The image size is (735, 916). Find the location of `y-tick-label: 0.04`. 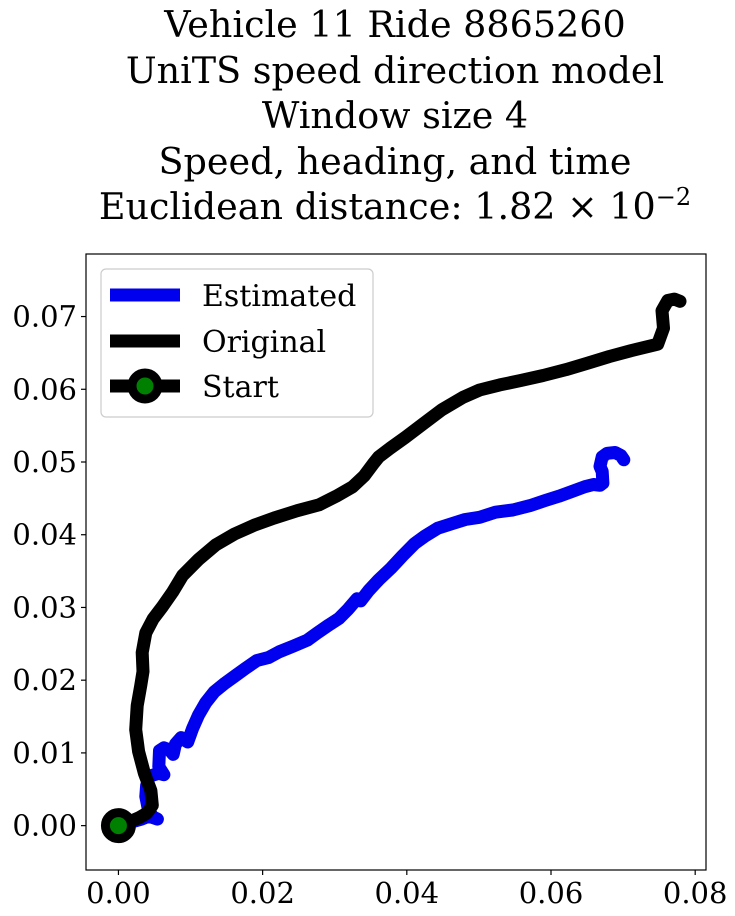

y-tick-label: 0.04 is located at coordinates (44, 535).